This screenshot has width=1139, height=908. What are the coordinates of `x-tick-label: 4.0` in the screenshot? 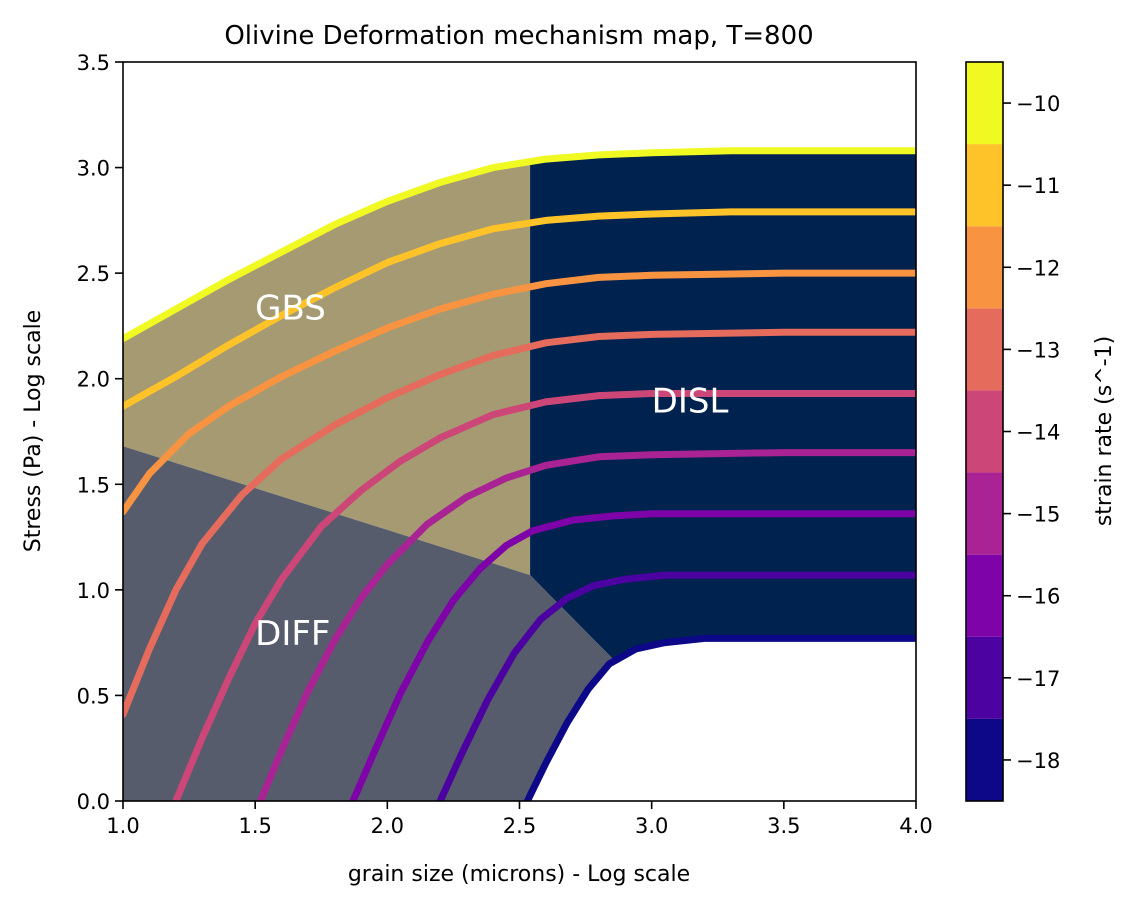 It's located at (915, 826).